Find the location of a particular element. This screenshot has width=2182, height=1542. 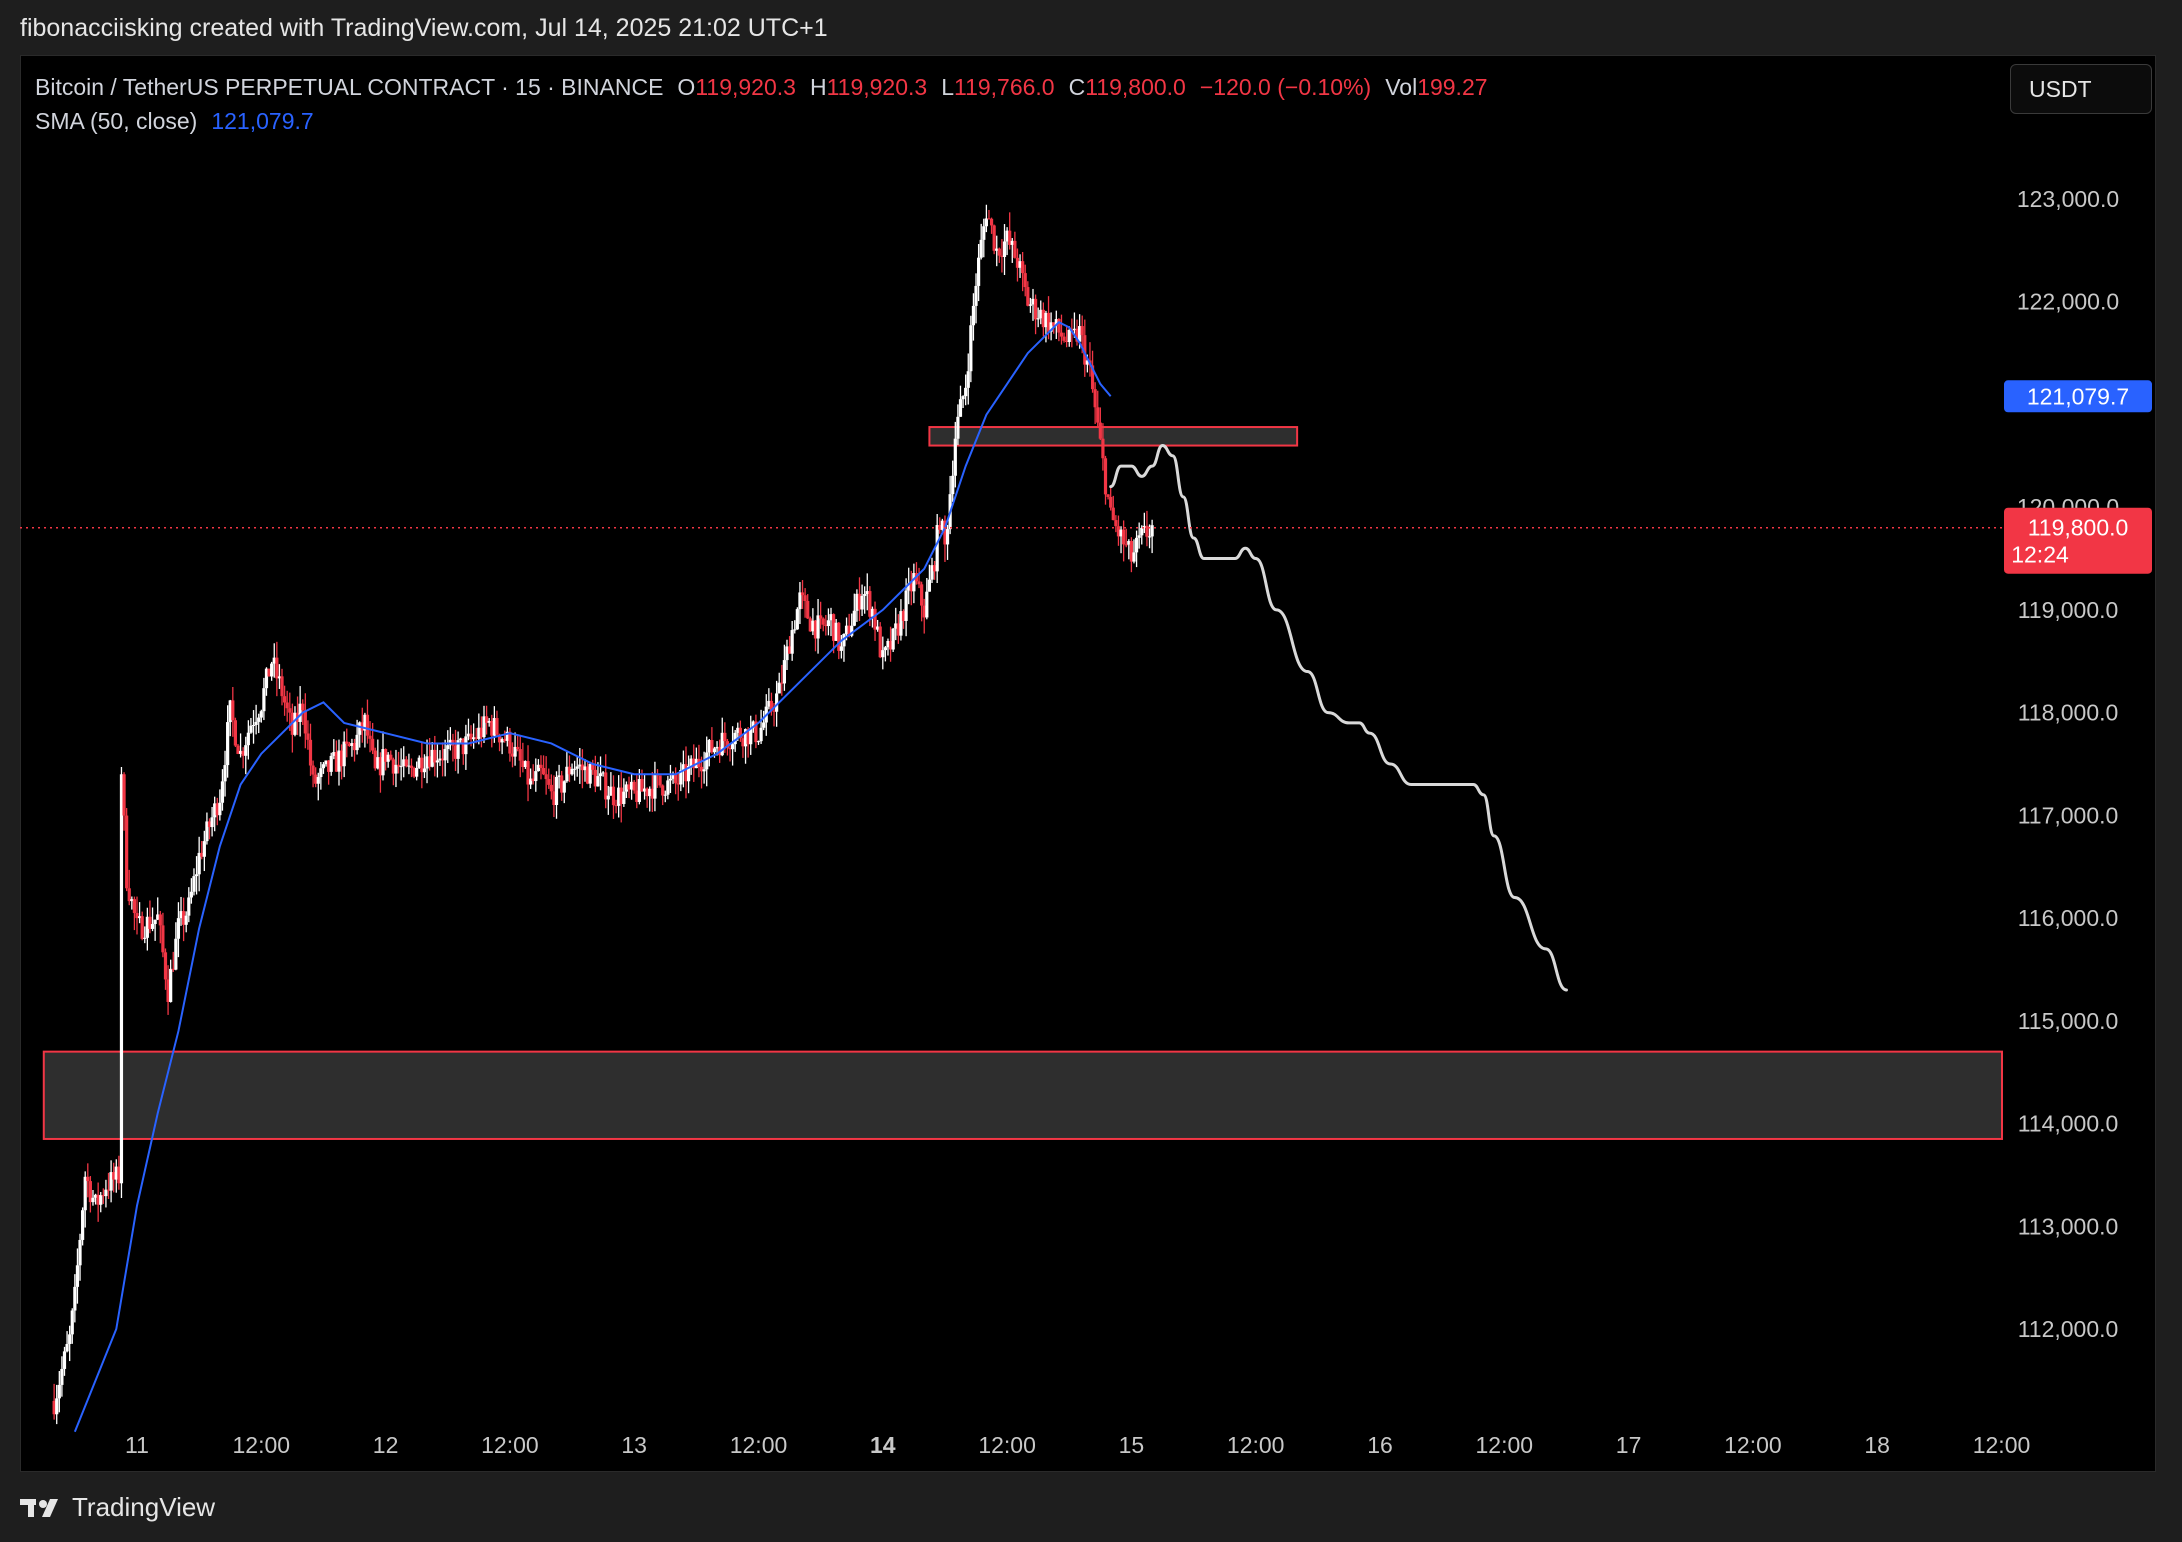

low-value: L119,766.0 is located at coordinates (998, 87).